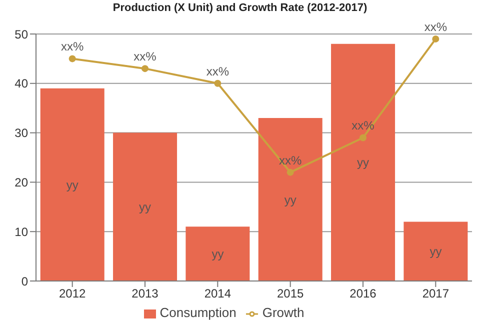  I want to click on y-tick-label: 50, so click(21, 34).